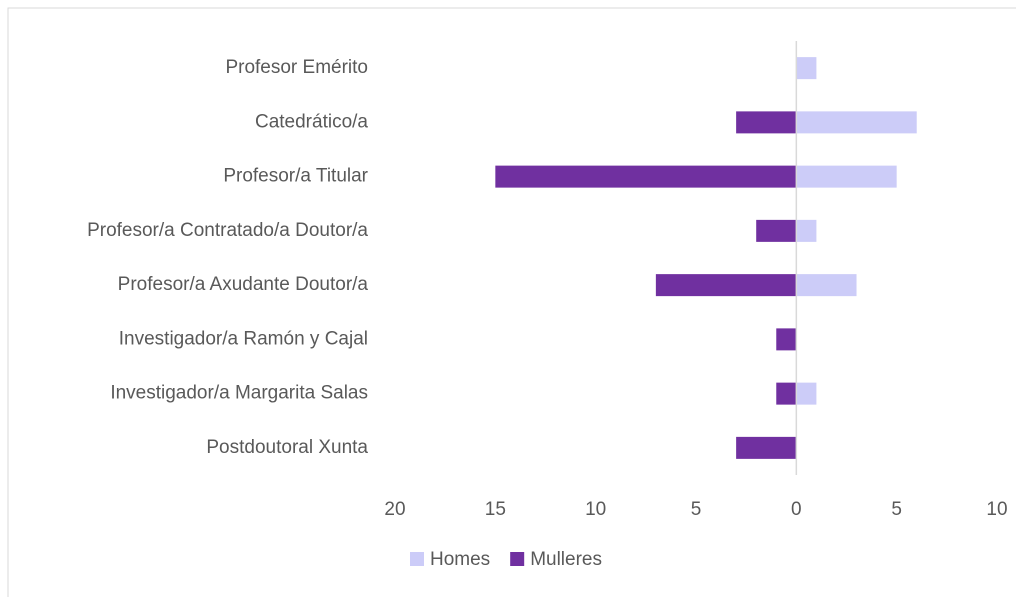 Image resolution: width=1016 pixels, height=597 pixels. What do you see at coordinates (239, 393) in the screenshot?
I see `y-tick-label: Investigador/a Margarita Salas` at bounding box center [239, 393].